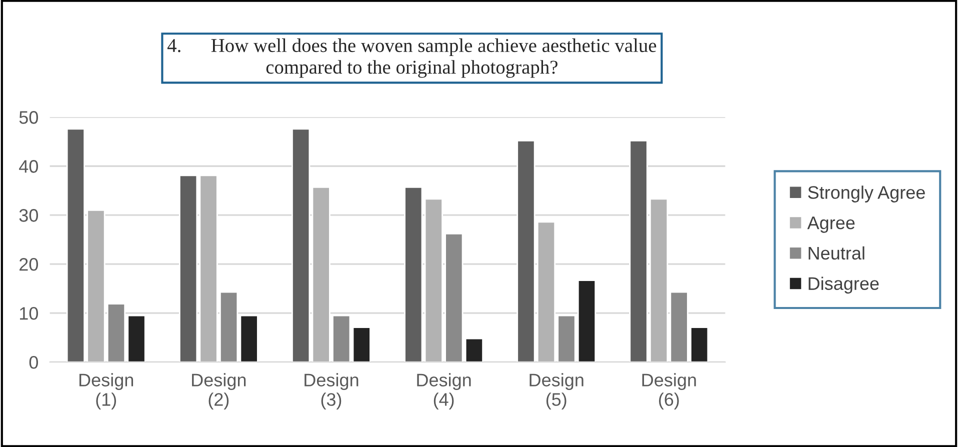 The image size is (958, 447). I want to click on legend-label: Agree, so click(831, 224).